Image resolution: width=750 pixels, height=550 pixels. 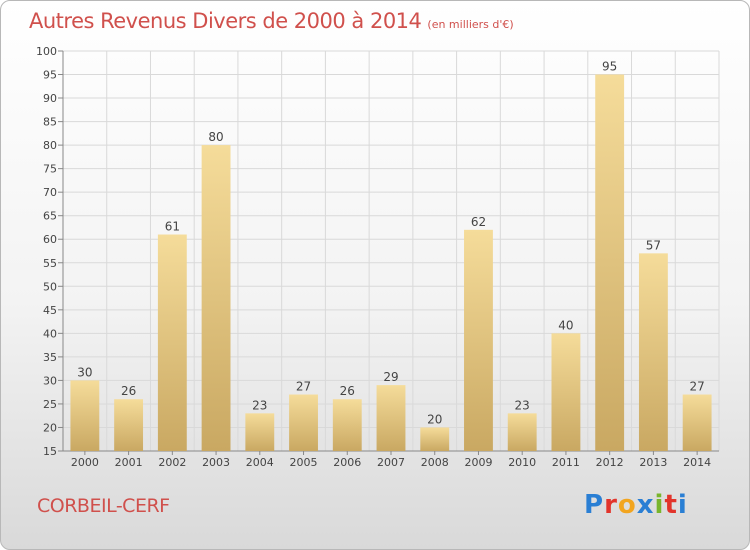 What do you see at coordinates (391, 462) in the screenshot?
I see `x-tick-label: 2007` at bounding box center [391, 462].